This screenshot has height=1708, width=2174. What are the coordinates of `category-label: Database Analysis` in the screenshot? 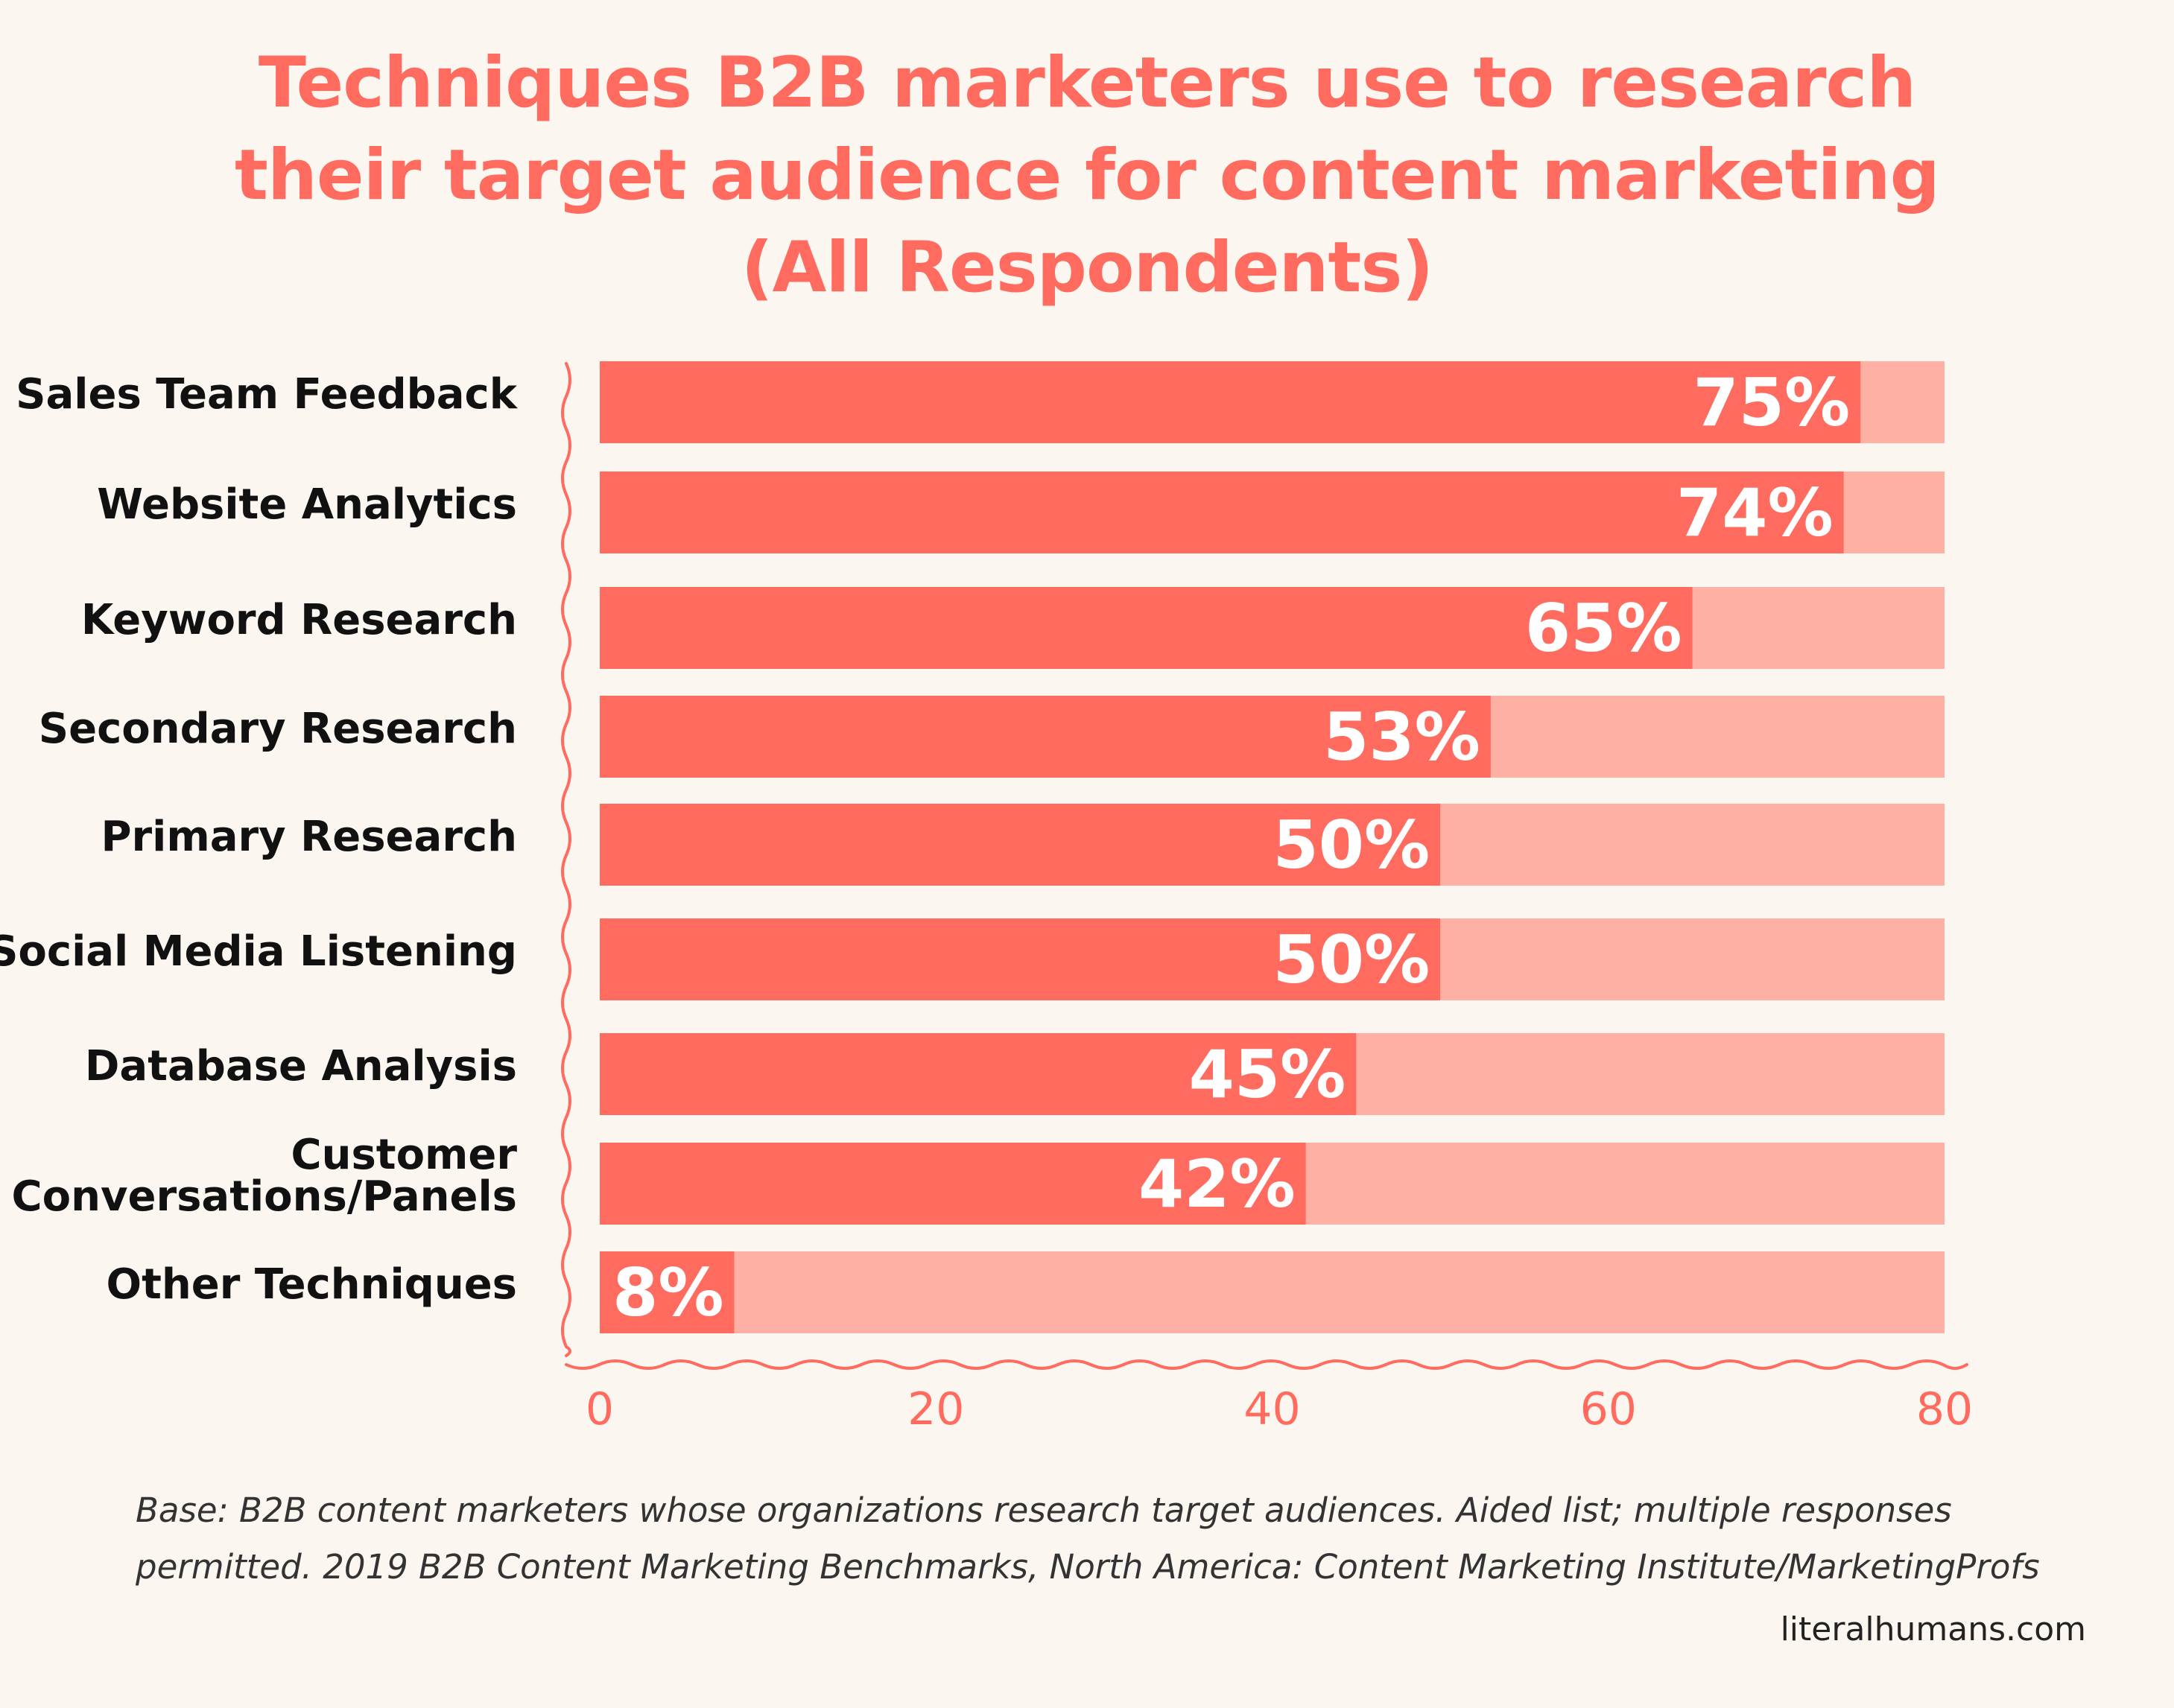 It's located at (301, 1066).